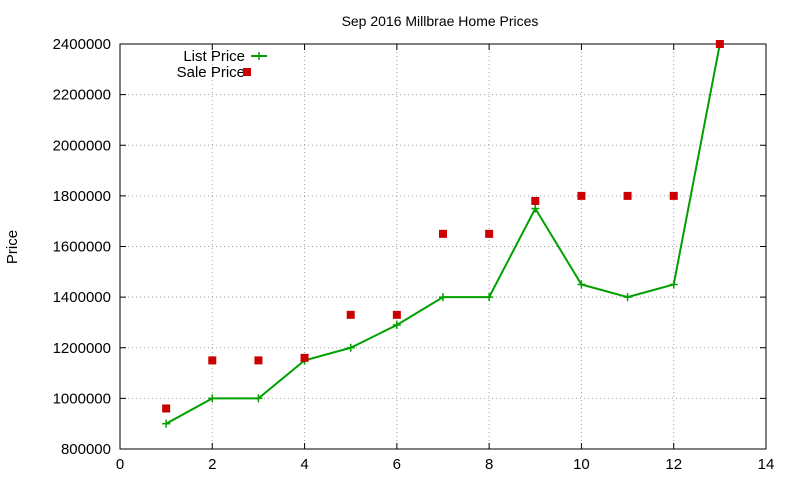 Image resolution: width=800 pixels, height=480 pixels. Describe the element at coordinates (673, 464) in the screenshot. I see `x-tick-label: 12` at that location.